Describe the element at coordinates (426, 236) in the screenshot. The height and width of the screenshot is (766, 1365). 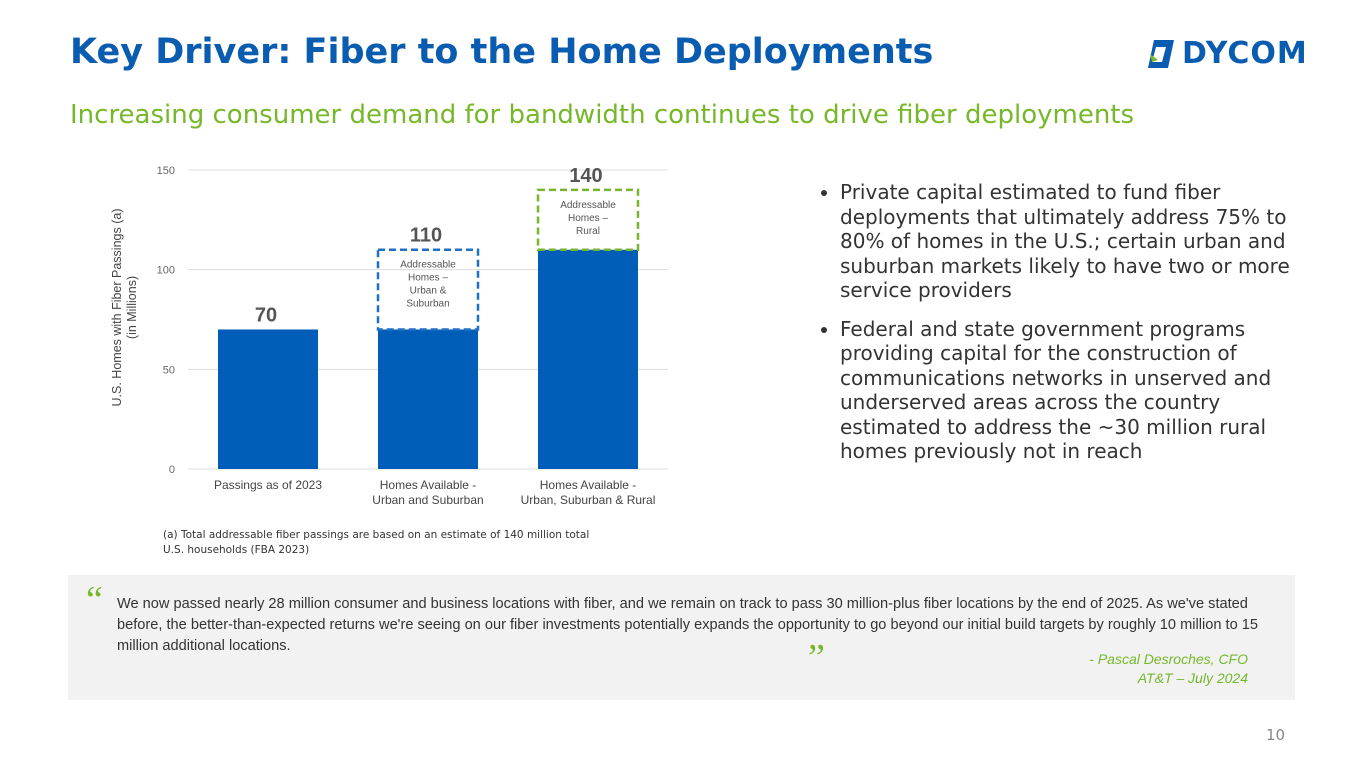
I see `total-label: 110` at that location.